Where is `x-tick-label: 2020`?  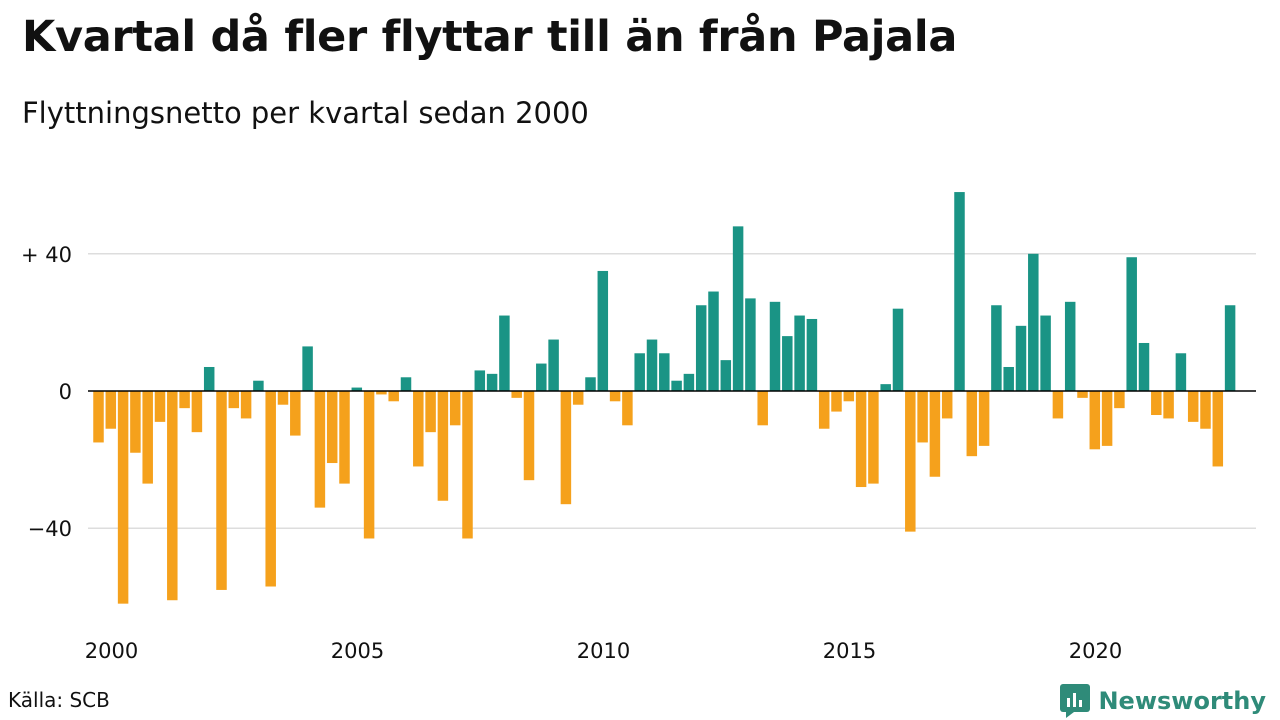
x-tick-label: 2020 is located at coordinates (1095, 651).